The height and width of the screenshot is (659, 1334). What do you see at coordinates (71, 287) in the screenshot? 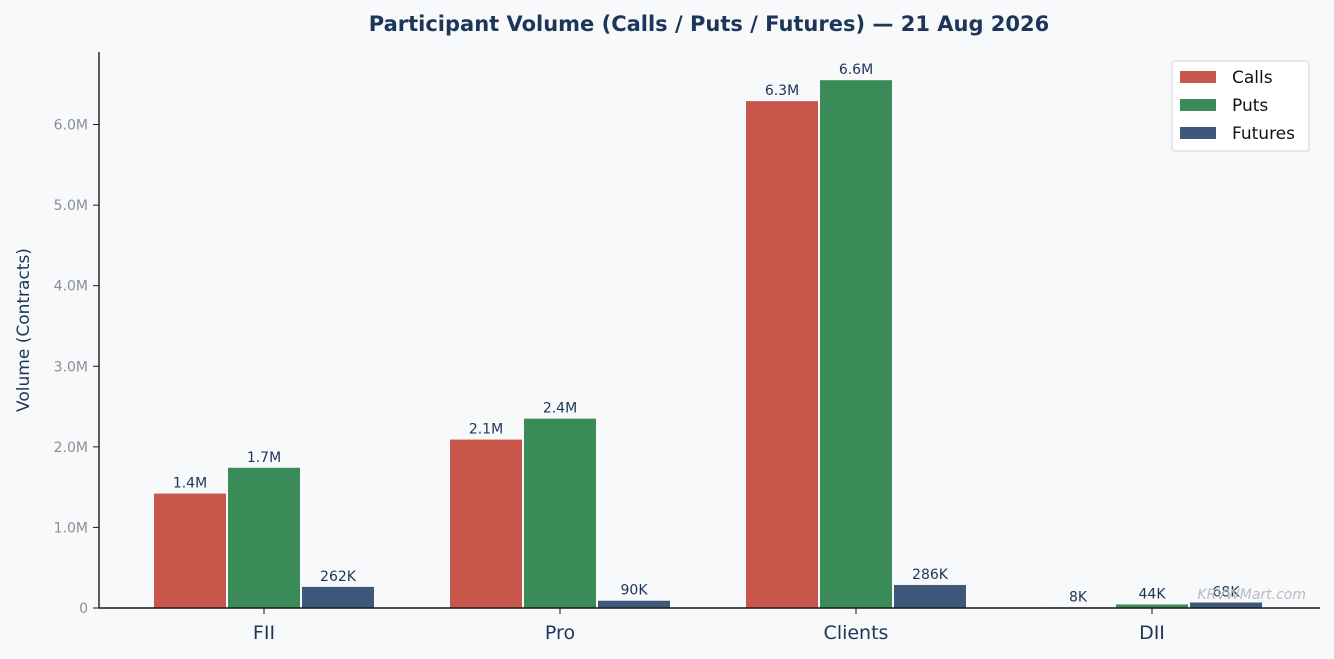
I see `y-tick-label: 4.0M` at bounding box center [71, 287].